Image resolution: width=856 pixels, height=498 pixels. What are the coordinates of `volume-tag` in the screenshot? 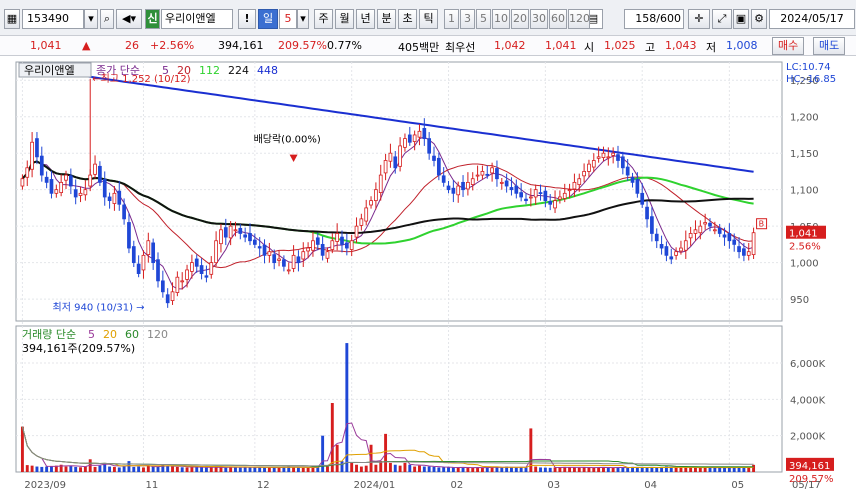 It's located at (810, 464).